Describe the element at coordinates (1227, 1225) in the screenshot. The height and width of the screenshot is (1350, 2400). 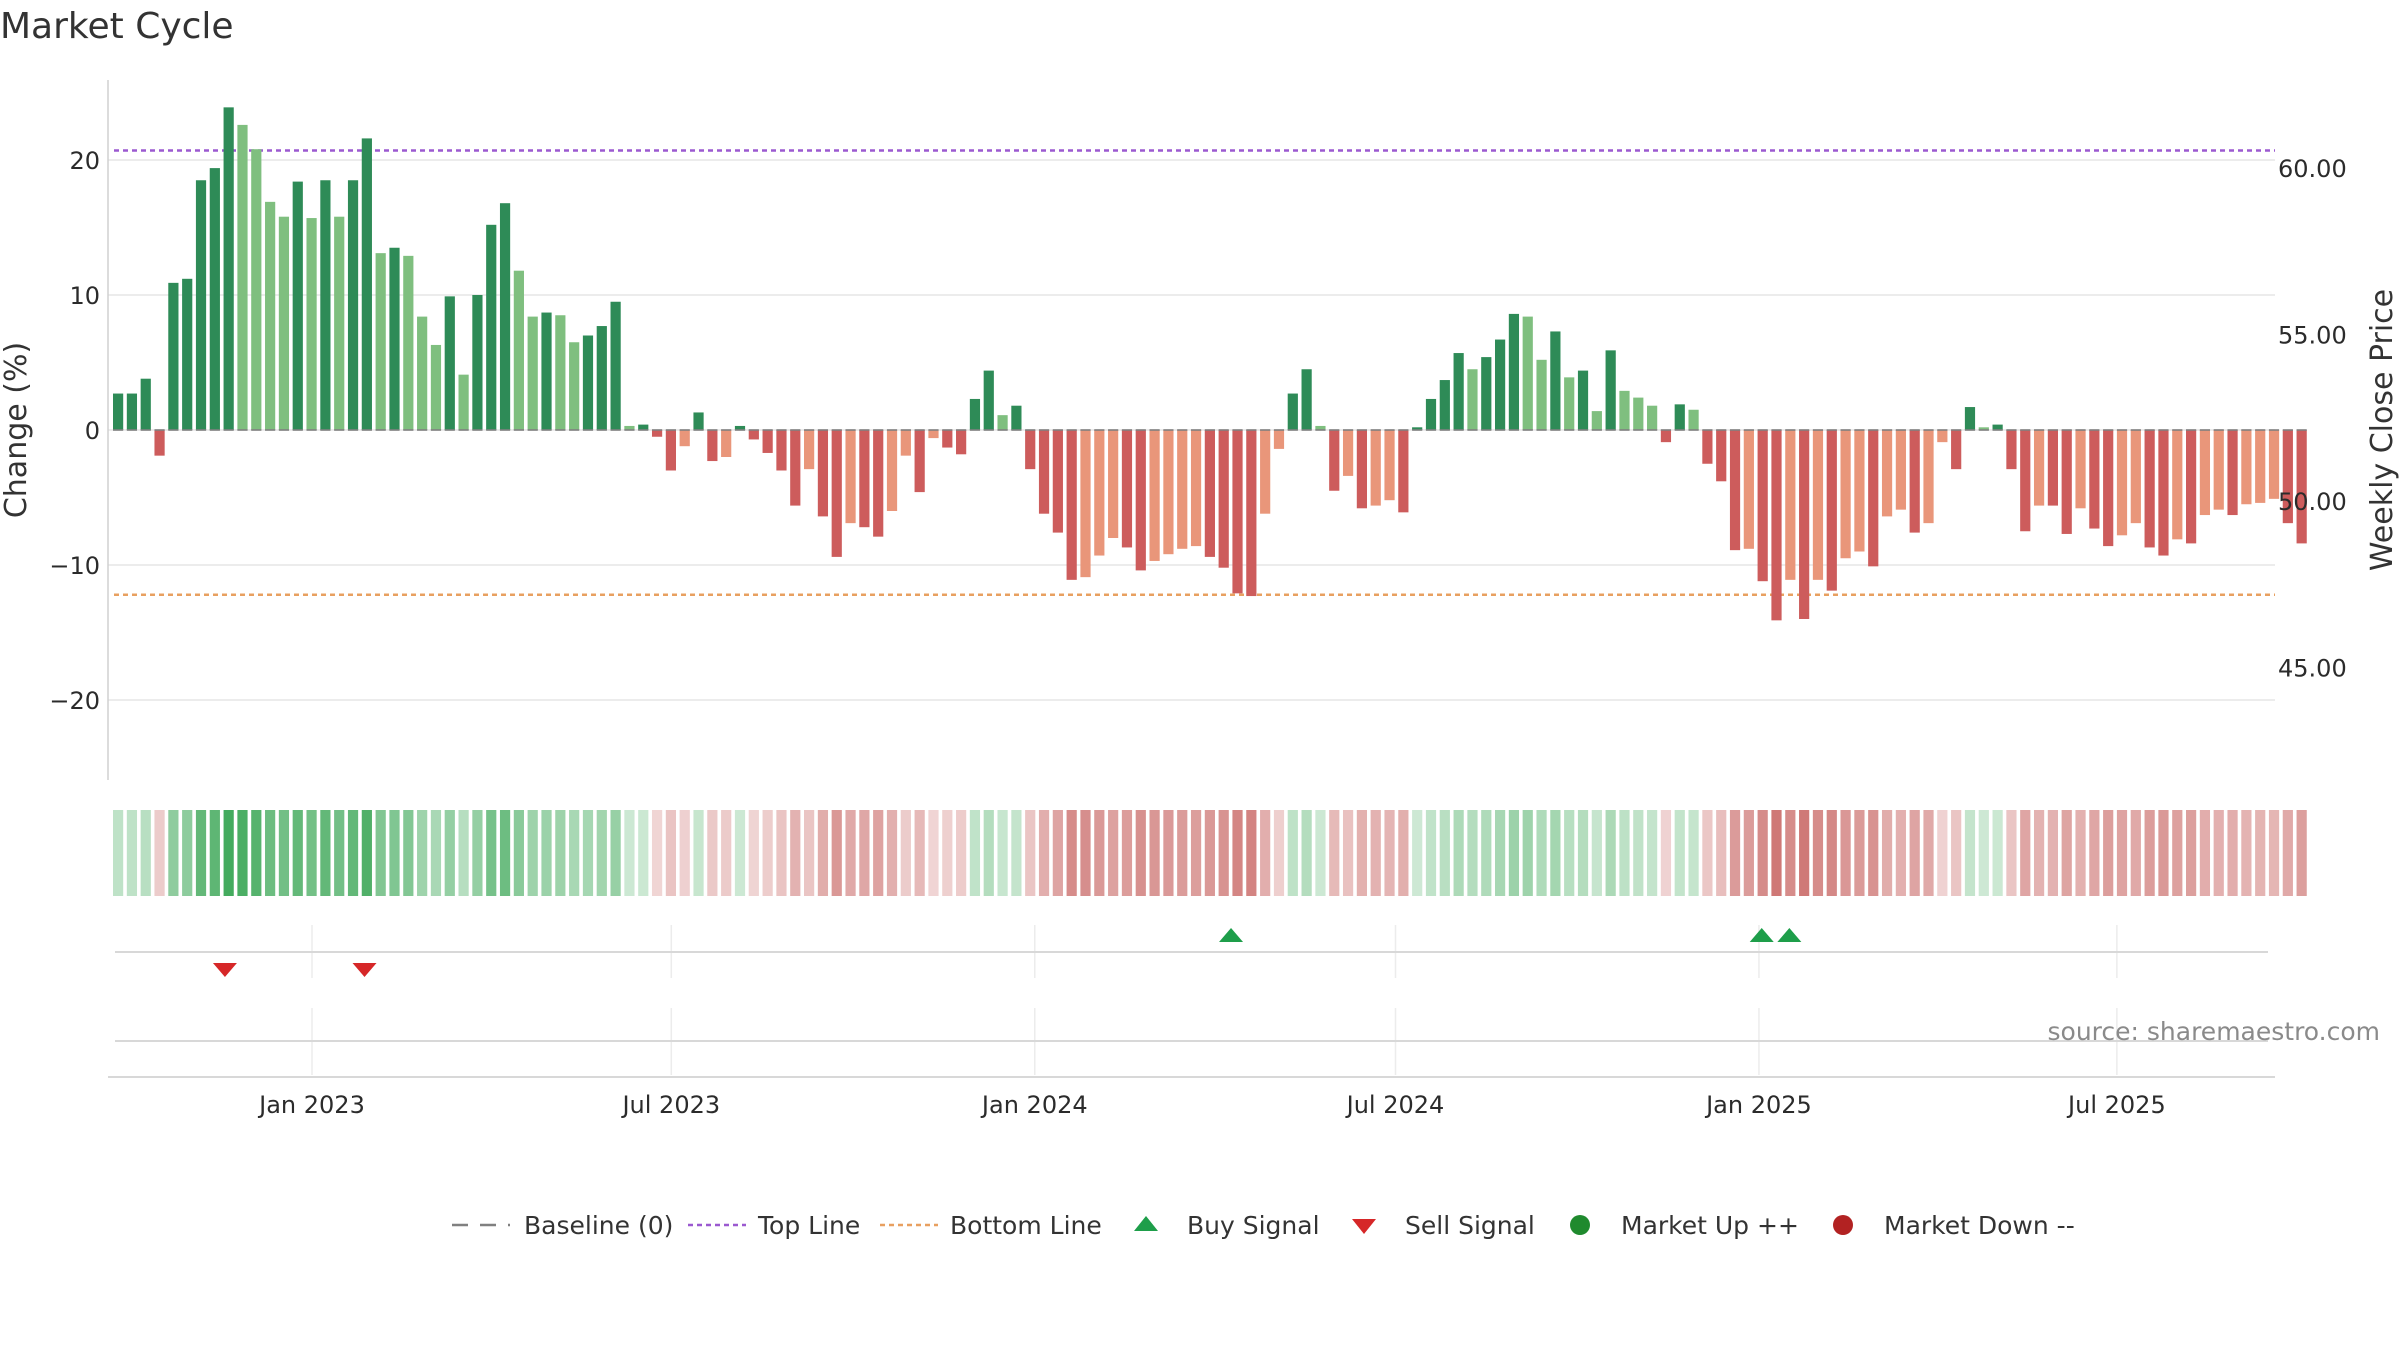
I see `legend-buy-signal: Buy Signal` at that location.